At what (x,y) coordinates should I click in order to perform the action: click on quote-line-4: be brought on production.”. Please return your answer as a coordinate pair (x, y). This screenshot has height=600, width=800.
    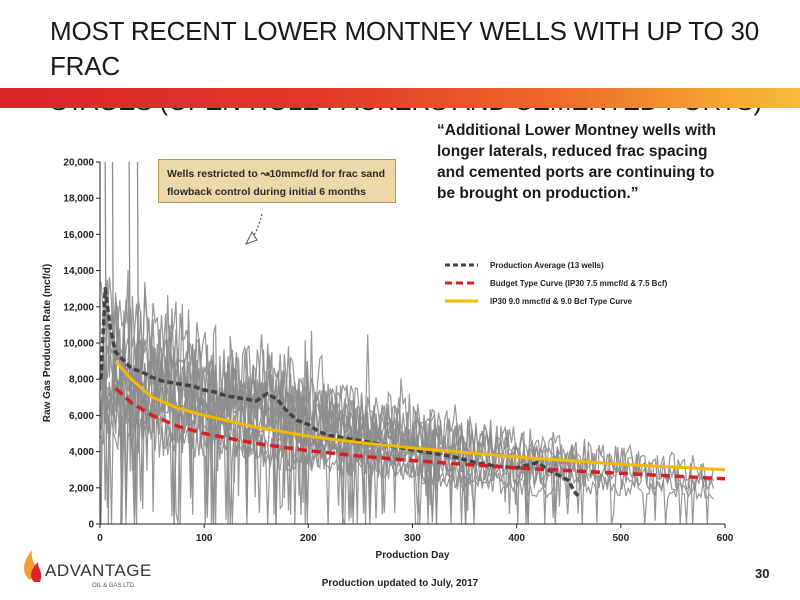
    Looking at the image, I should click on (538, 193).